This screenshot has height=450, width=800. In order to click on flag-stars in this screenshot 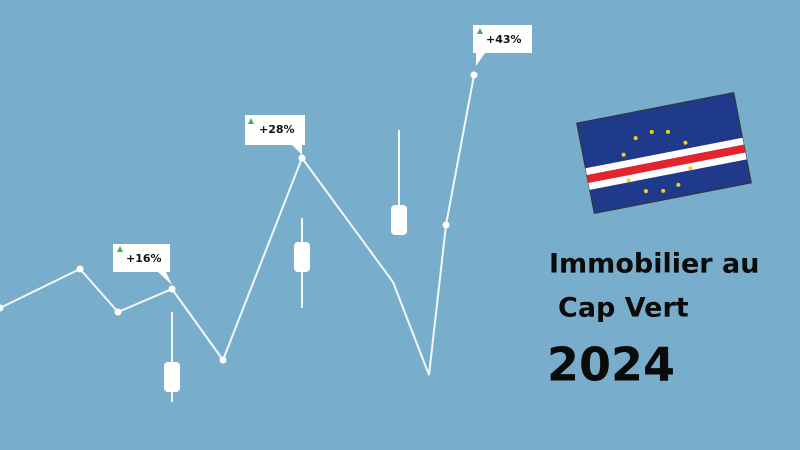, I will do `click(657, 161)`.